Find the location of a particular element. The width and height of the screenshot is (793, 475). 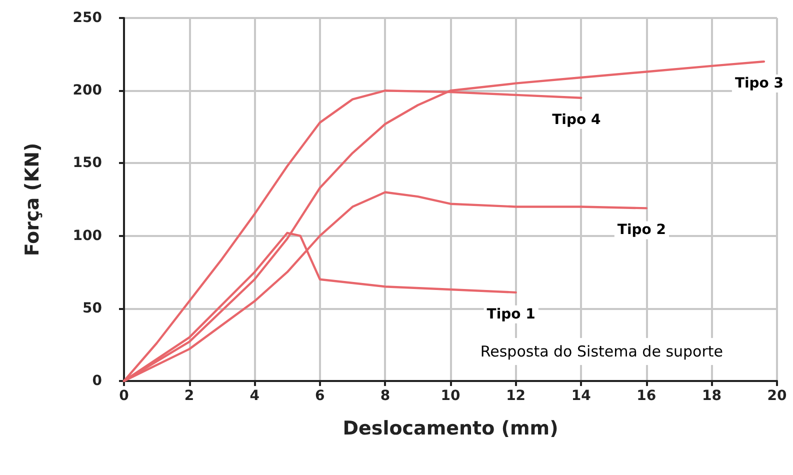

x-tick-label: 18 is located at coordinates (712, 396).